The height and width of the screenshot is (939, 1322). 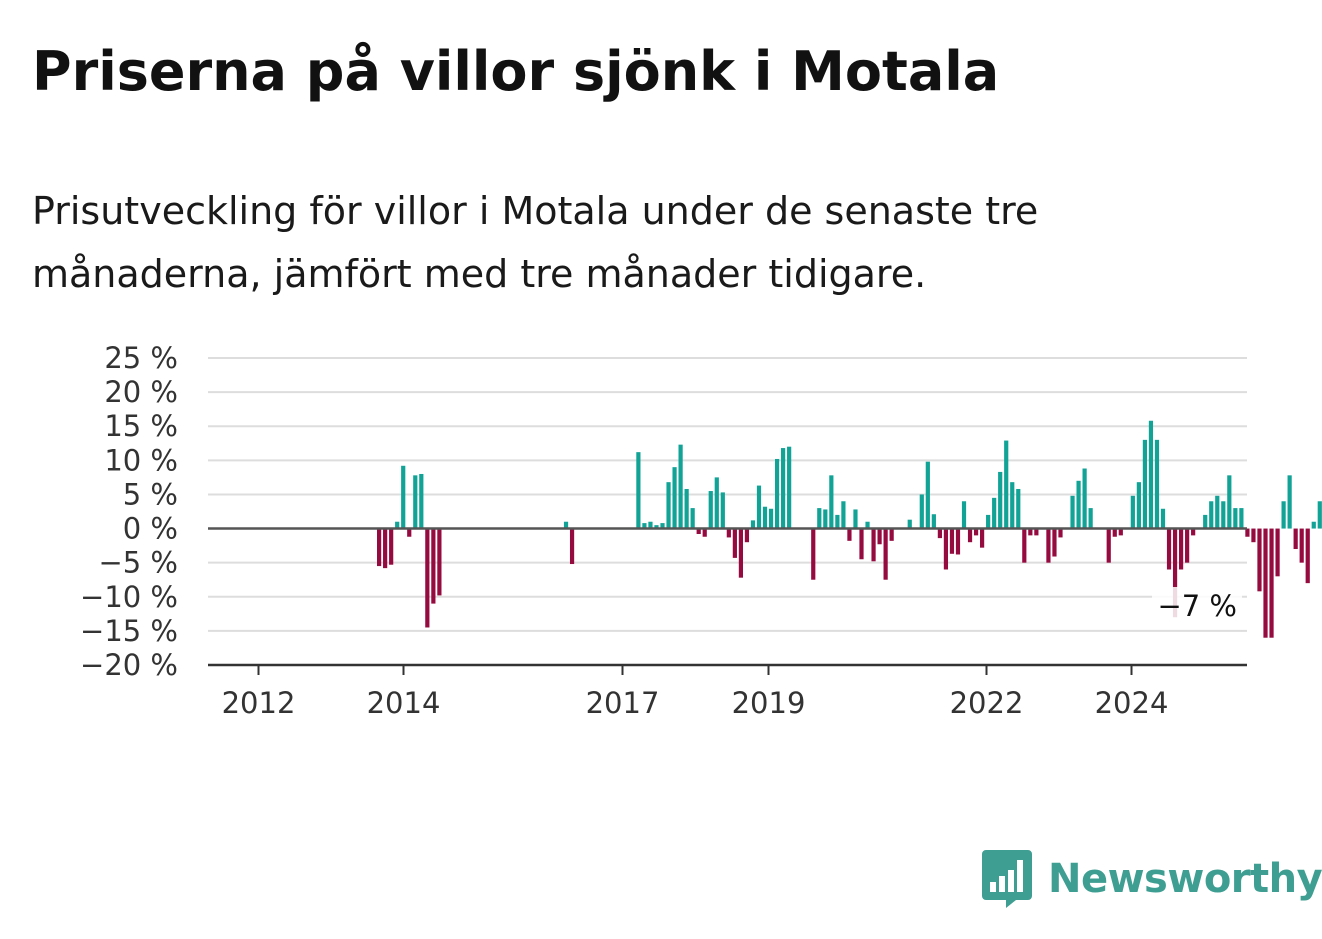 What do you see at coordinates (623, 703) in the screenshot?
I see `x-tick-label: 2017` at bounding box center [623, 703].